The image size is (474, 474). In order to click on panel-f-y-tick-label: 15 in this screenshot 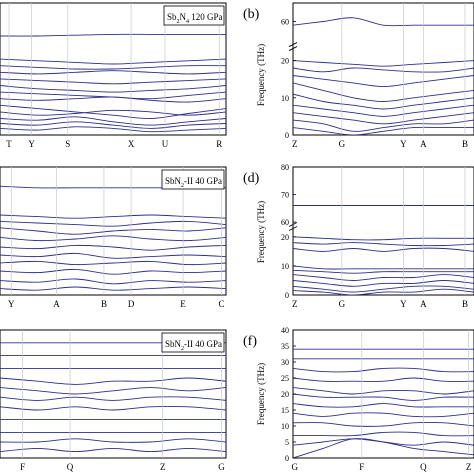, I will do `click(285, 410)`.